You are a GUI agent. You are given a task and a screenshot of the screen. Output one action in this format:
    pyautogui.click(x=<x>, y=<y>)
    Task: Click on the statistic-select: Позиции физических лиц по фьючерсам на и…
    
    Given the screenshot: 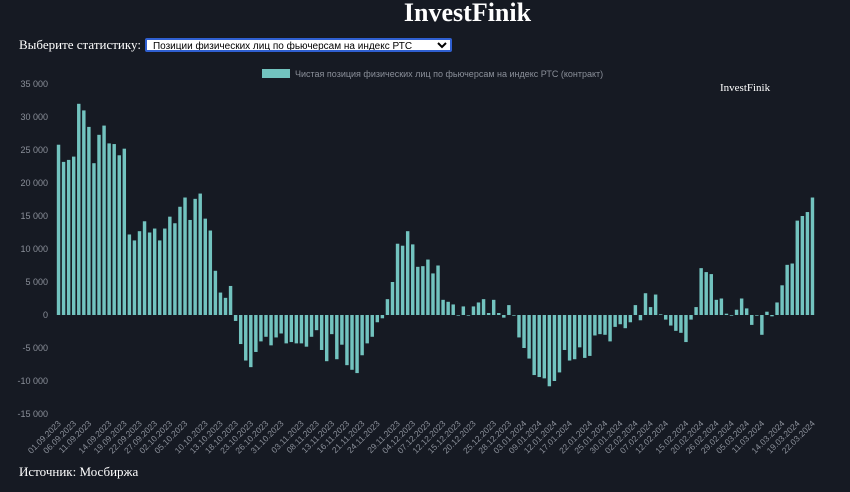 What is the action you would take?
    pyautogui.click(x=298, y=45)
    